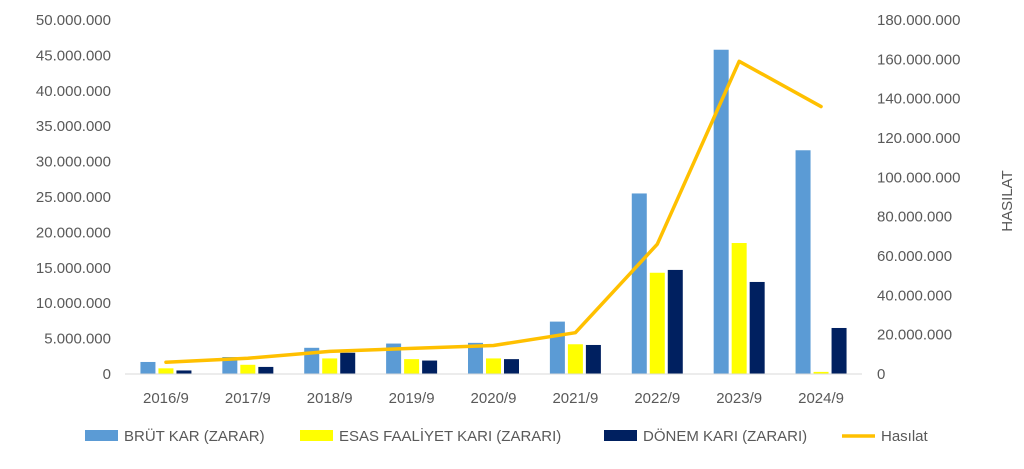 This screenshot has height=469, width=1024. I want to click on right-tick-label: 120.000.000, so click(918, 138).